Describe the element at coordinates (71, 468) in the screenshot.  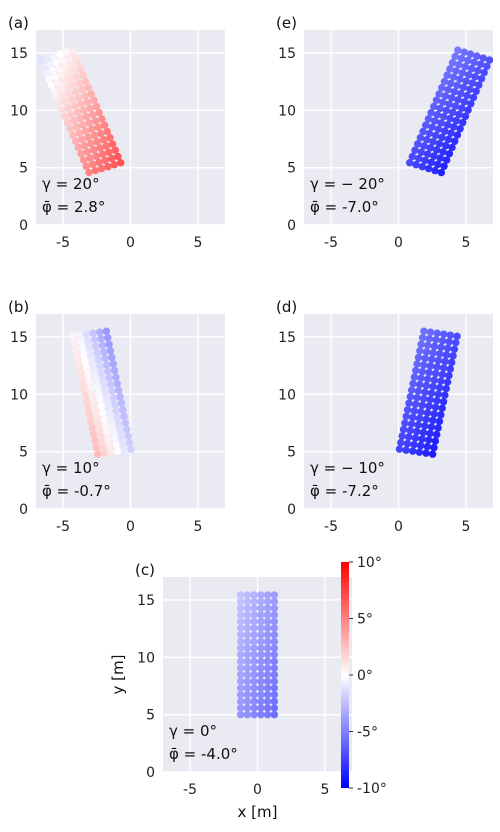
I see `gamma-annotation: γ = 10°` at that location.